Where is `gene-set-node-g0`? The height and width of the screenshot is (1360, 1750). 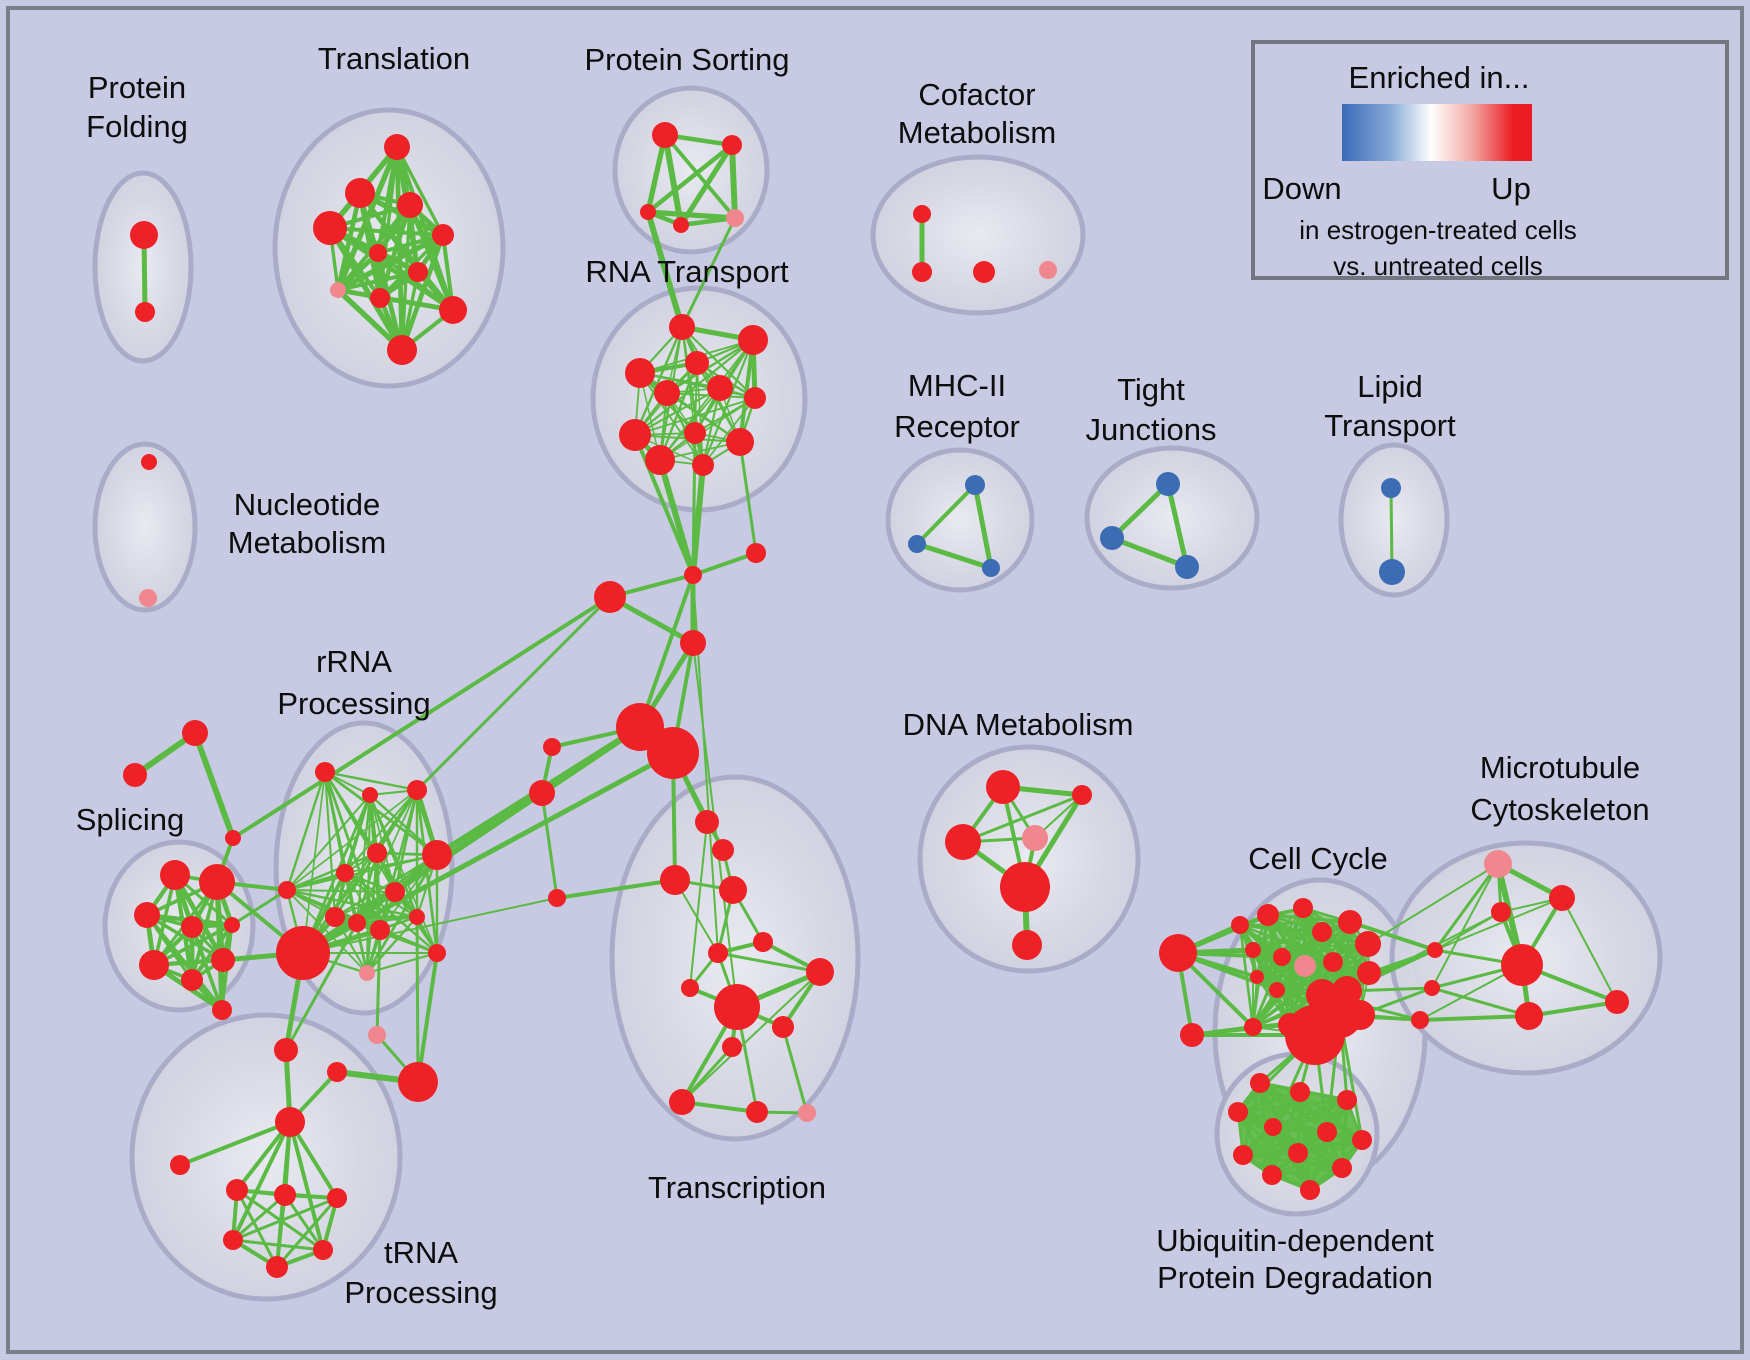
gene-set-node-g0 is located at coordinates (195, 733).